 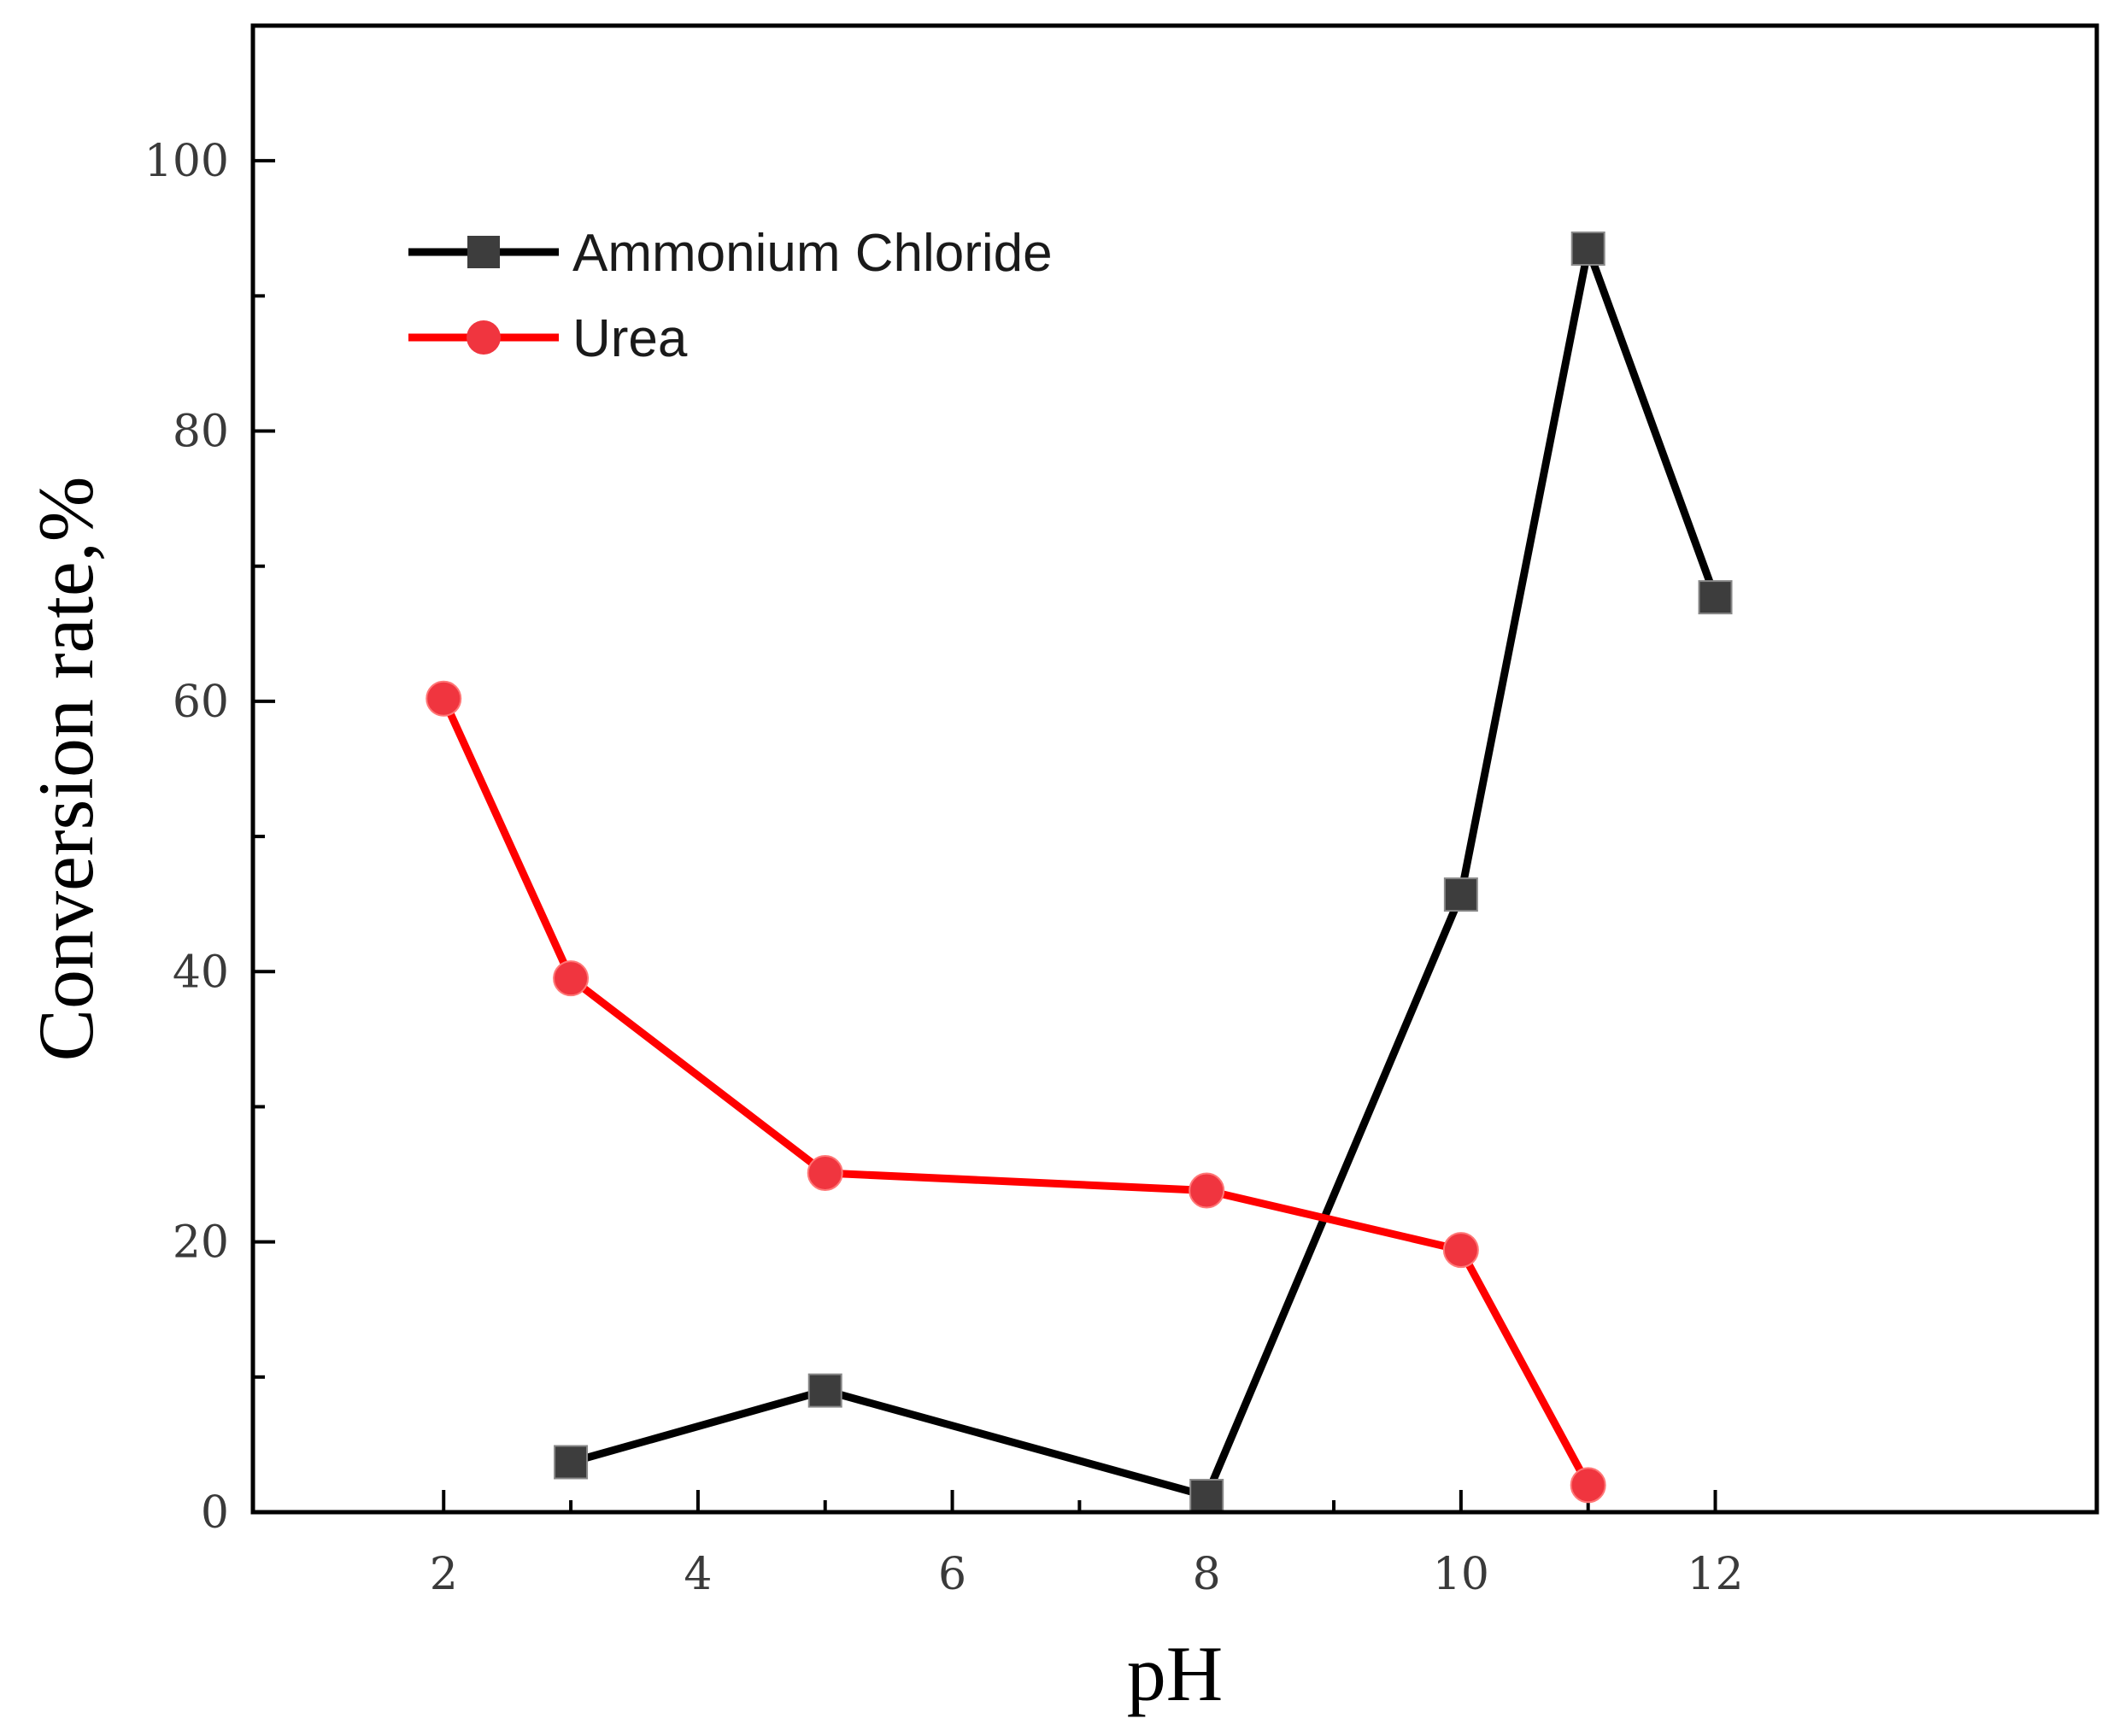 What do you see at coordinates (201, 1243) in the screenshot?
I see `y-tick-label: 20` at bounding box center [201, 1243].